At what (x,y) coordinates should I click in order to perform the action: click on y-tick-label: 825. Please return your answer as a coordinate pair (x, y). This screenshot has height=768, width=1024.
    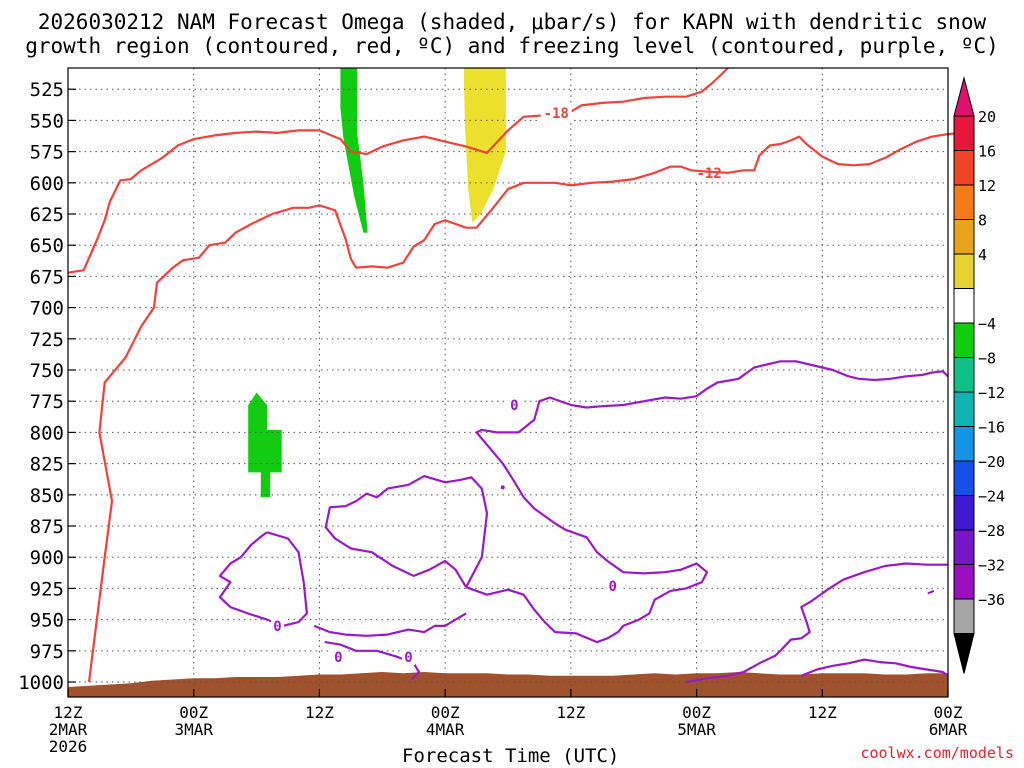
    Looking at the image, I should click on (47, 465).